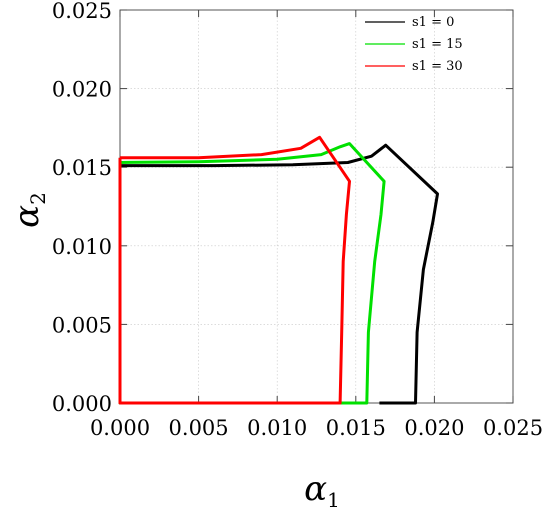 This screenshot has height=510, width=550. What do you see at coordinates (277, 428) in the screenshot?
I see `x-tick-label: 0.010` at bounding box center [277, 428].